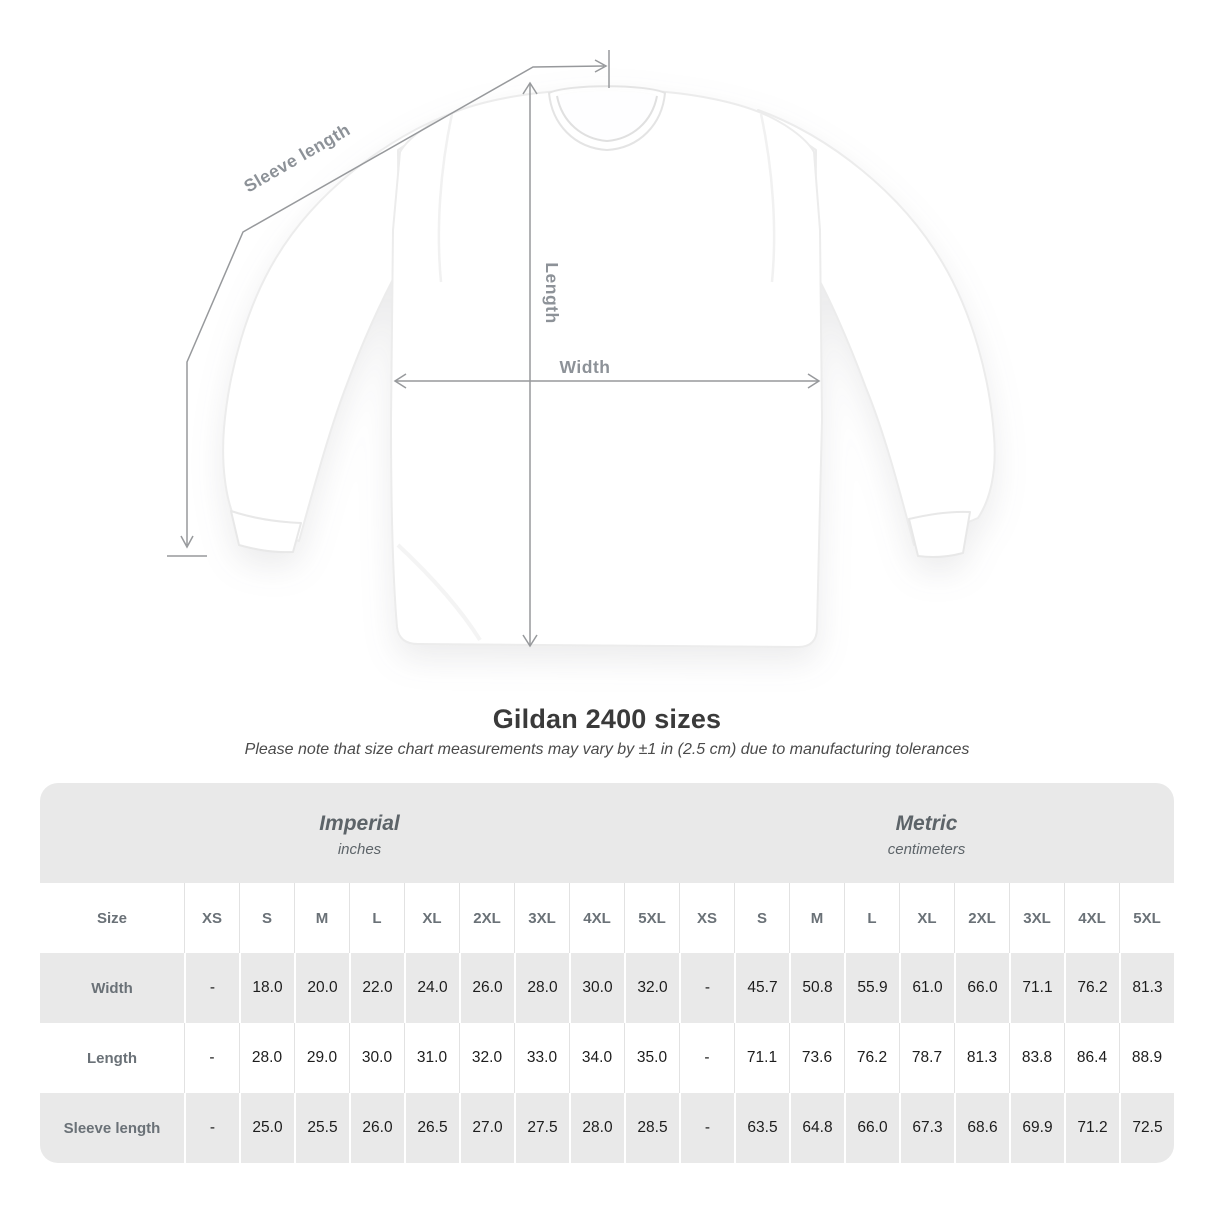 The width and height of the screenshot is (1214, 1214). I want to click on size-column-header: Size, so click(112, 918).